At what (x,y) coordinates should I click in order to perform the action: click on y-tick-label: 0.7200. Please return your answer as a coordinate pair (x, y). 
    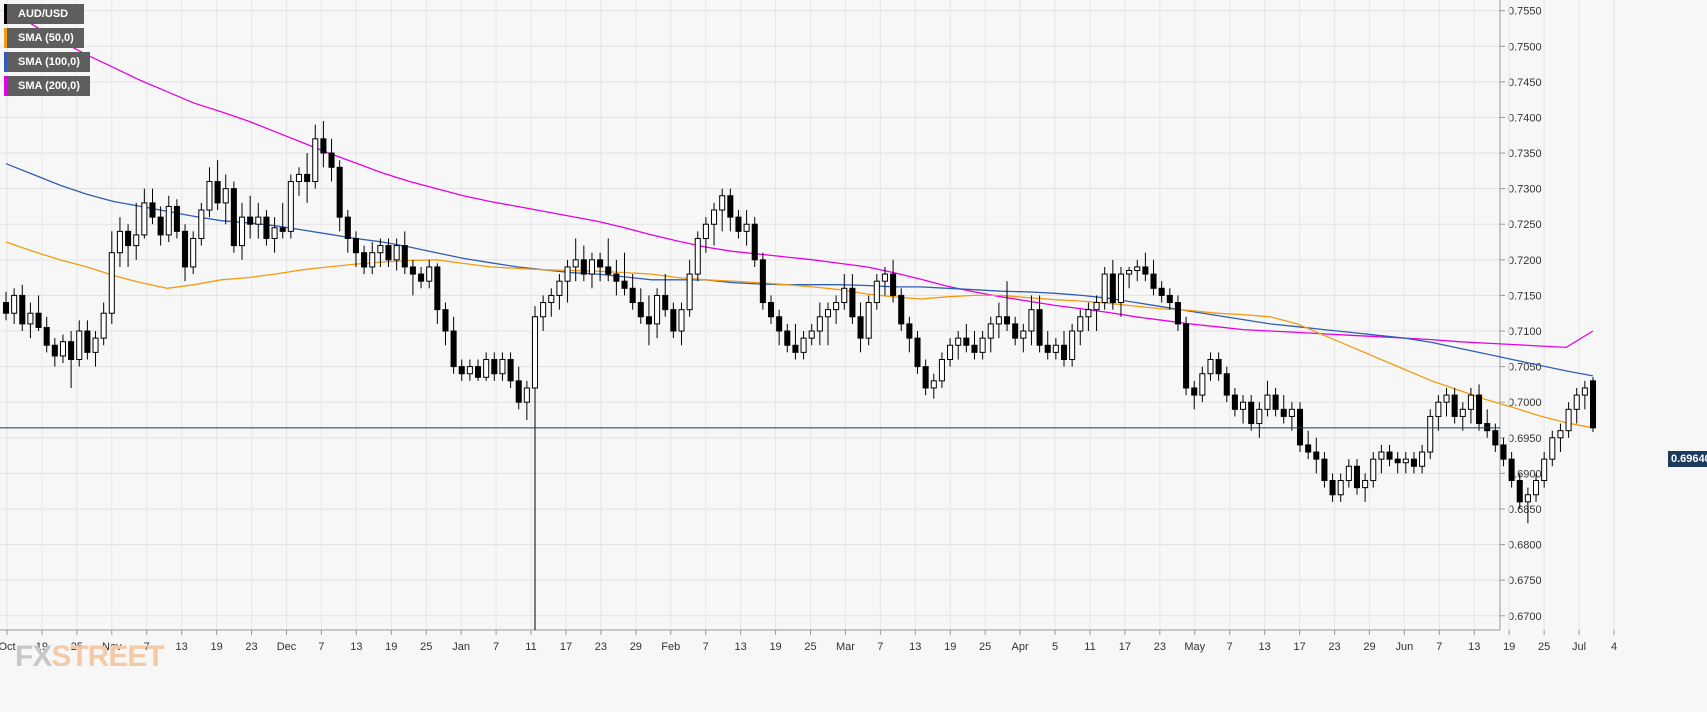
    Looking at the image, I should click on (1525, 261).